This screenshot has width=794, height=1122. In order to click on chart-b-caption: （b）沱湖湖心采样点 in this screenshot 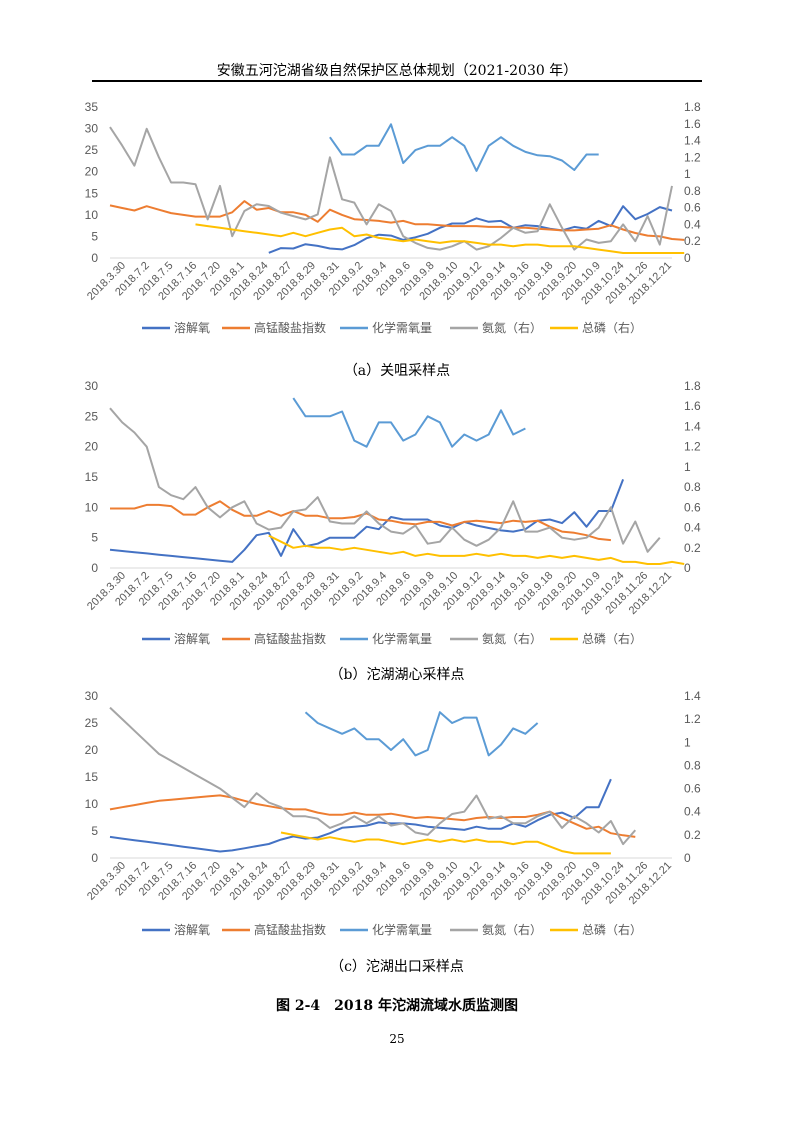, I will do `click(397, 675)`.